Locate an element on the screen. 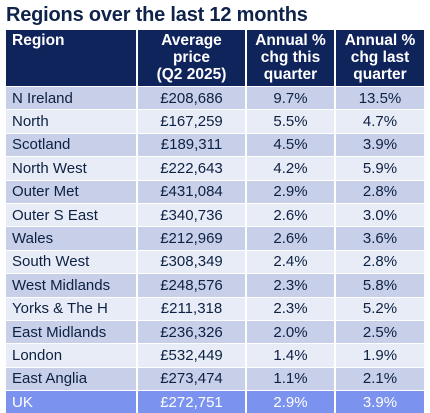  price-cell: £431,084 is located at coordinates (192, 191).